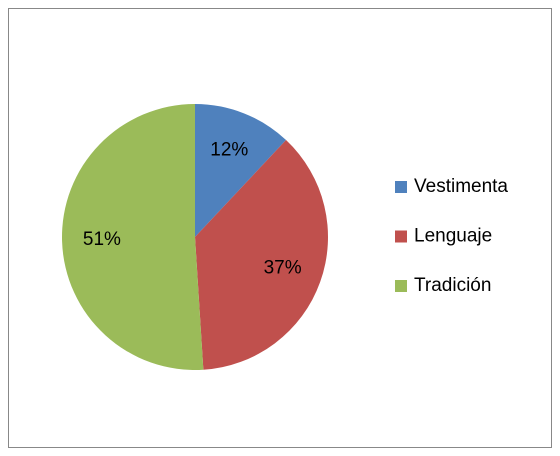 This screenshot has height=456, width=560. Describe the element at coordinates (452, 285) in the screenshot. I see `legend-label: Tradición` at that location.